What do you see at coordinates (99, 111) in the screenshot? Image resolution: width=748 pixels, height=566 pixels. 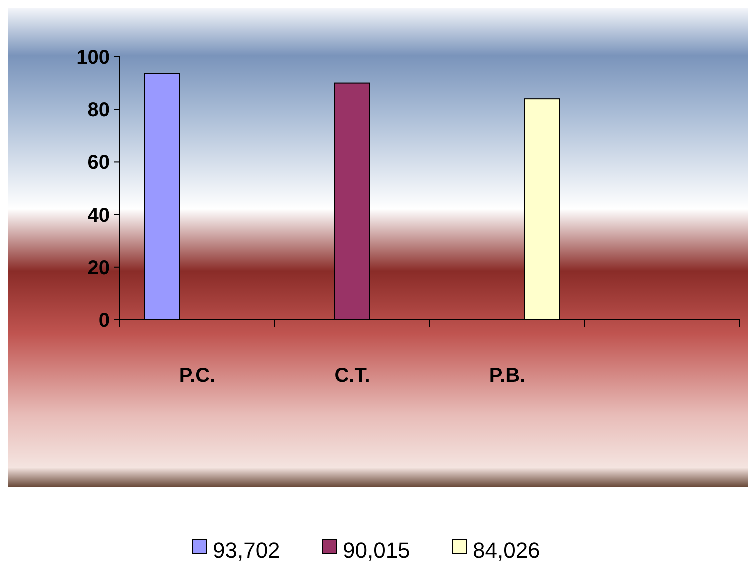 I see `y-tick-label: 80` at bounding box center [99, 111].